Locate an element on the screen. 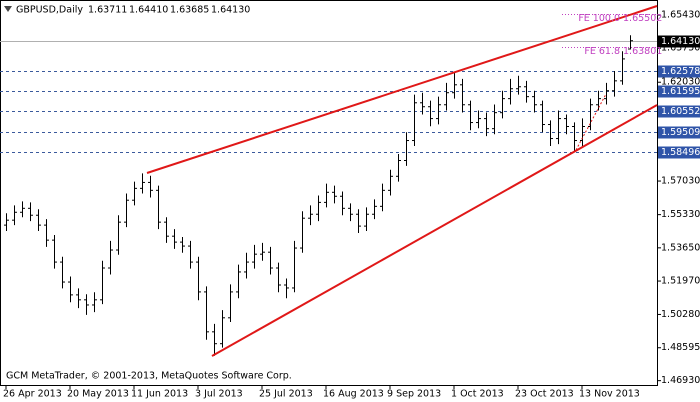 The image size is (700, 402). y-tick-label: 1.53650 is located at coordinates (680, 247).